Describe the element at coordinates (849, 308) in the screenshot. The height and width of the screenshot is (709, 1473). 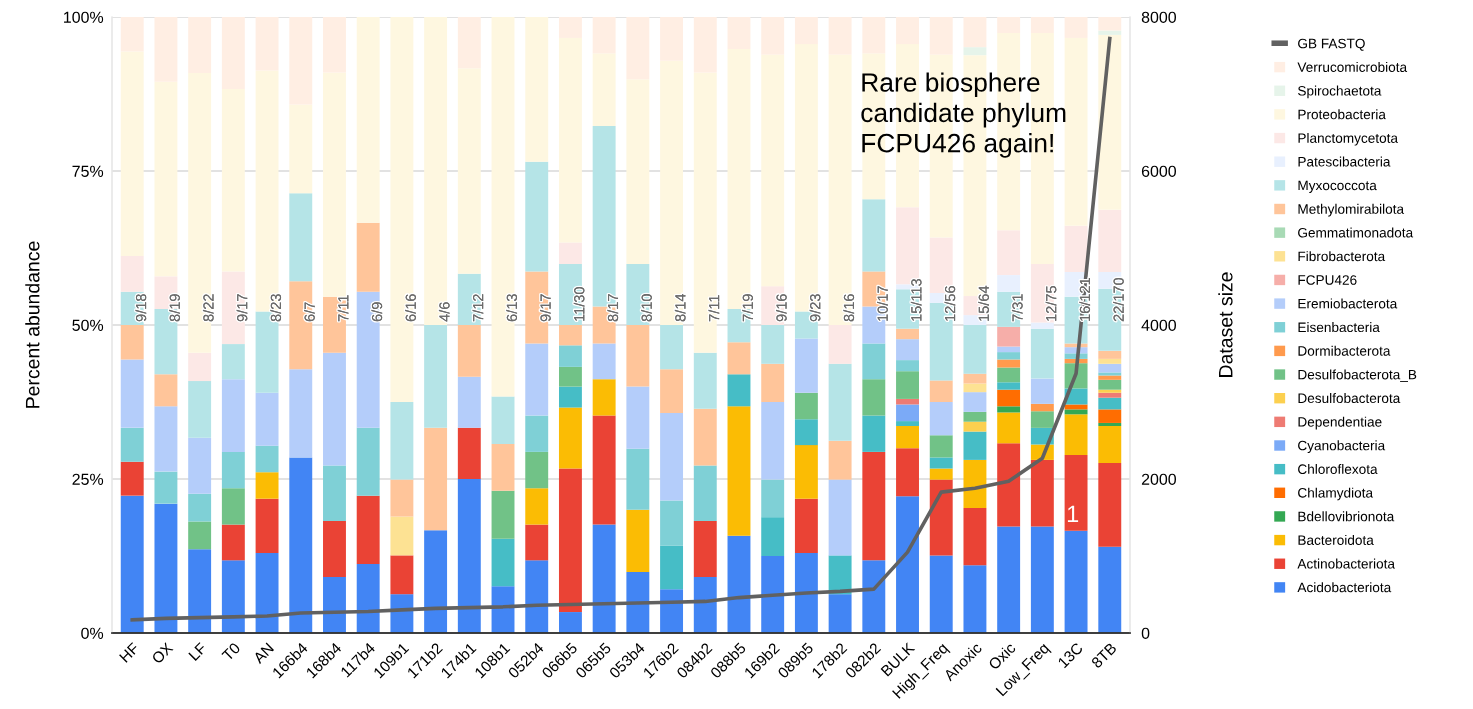
I see `annotation: 8/16` at that location.